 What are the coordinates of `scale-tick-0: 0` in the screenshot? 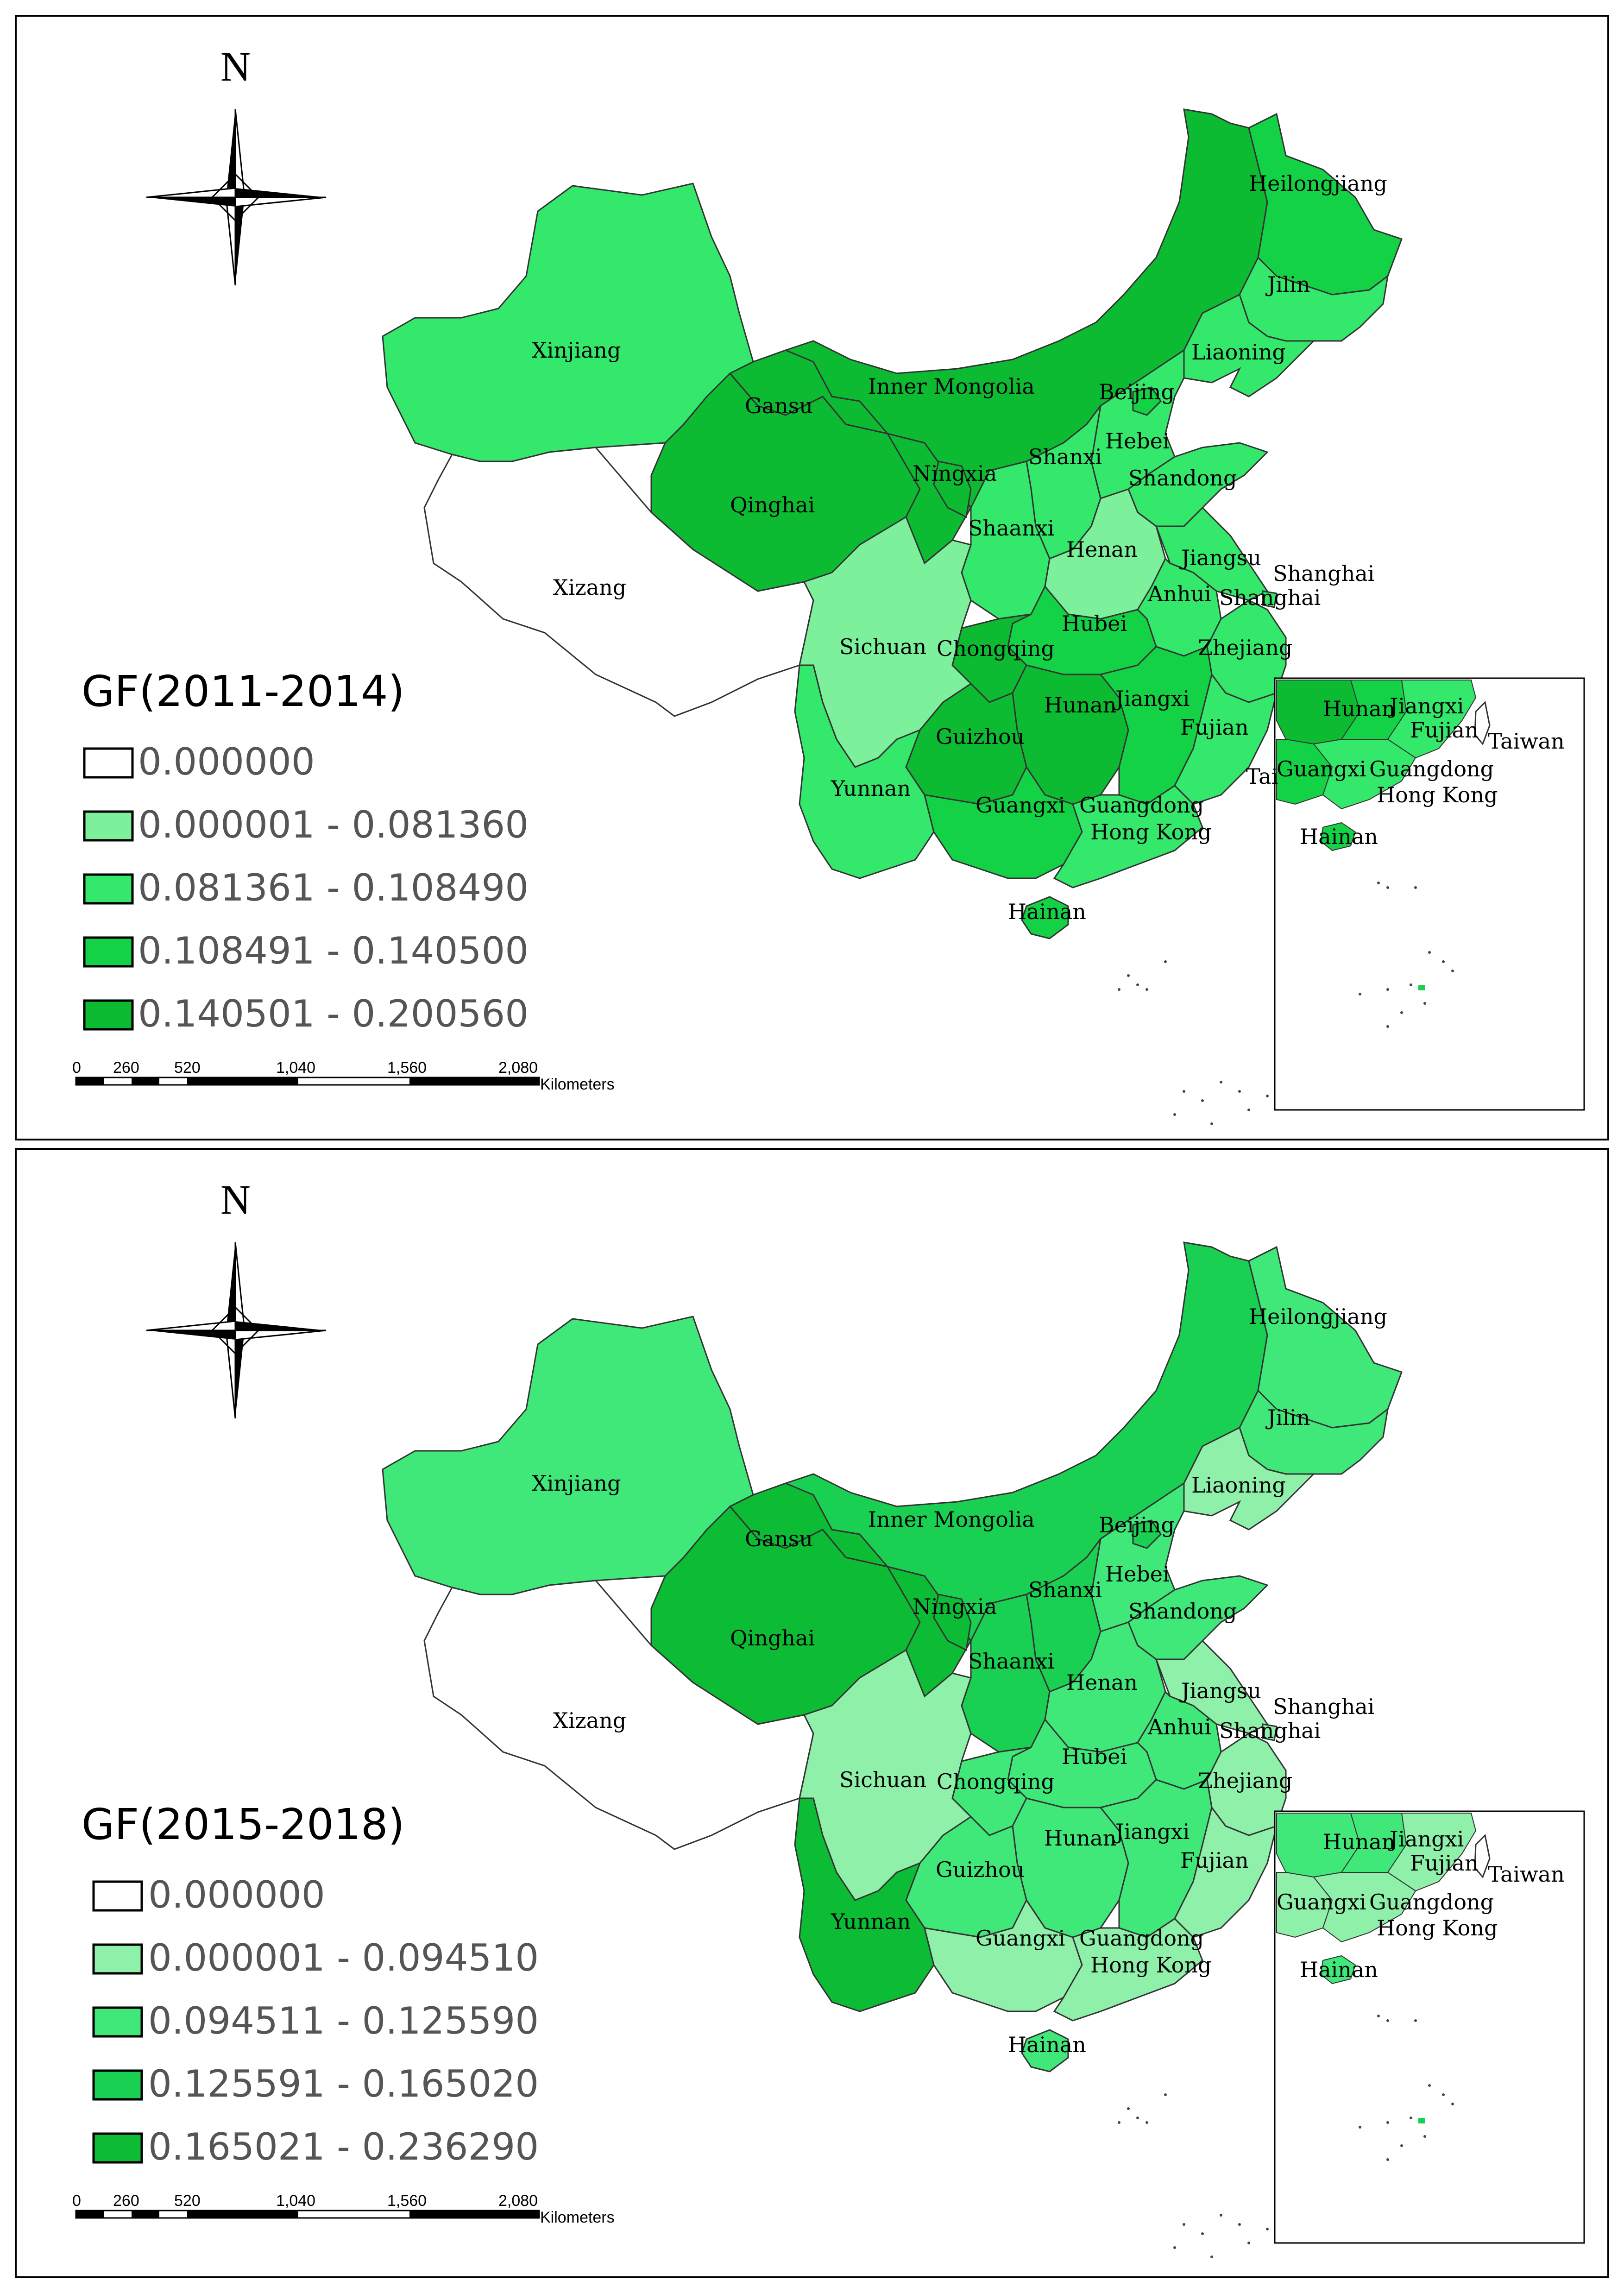 It's located at (76, 2201).